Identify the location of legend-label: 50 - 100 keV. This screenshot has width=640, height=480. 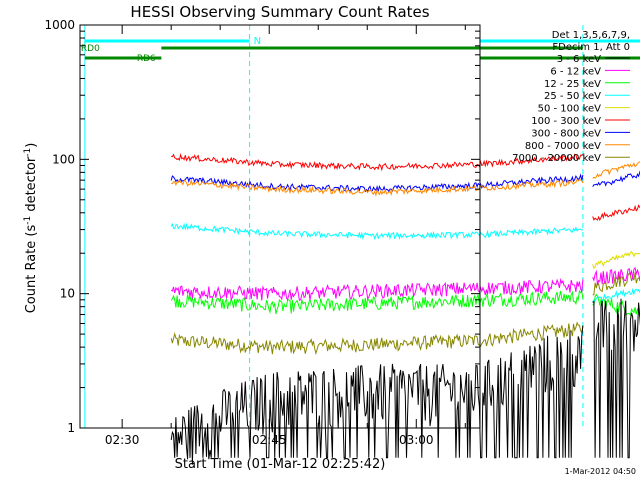
(570, 109).